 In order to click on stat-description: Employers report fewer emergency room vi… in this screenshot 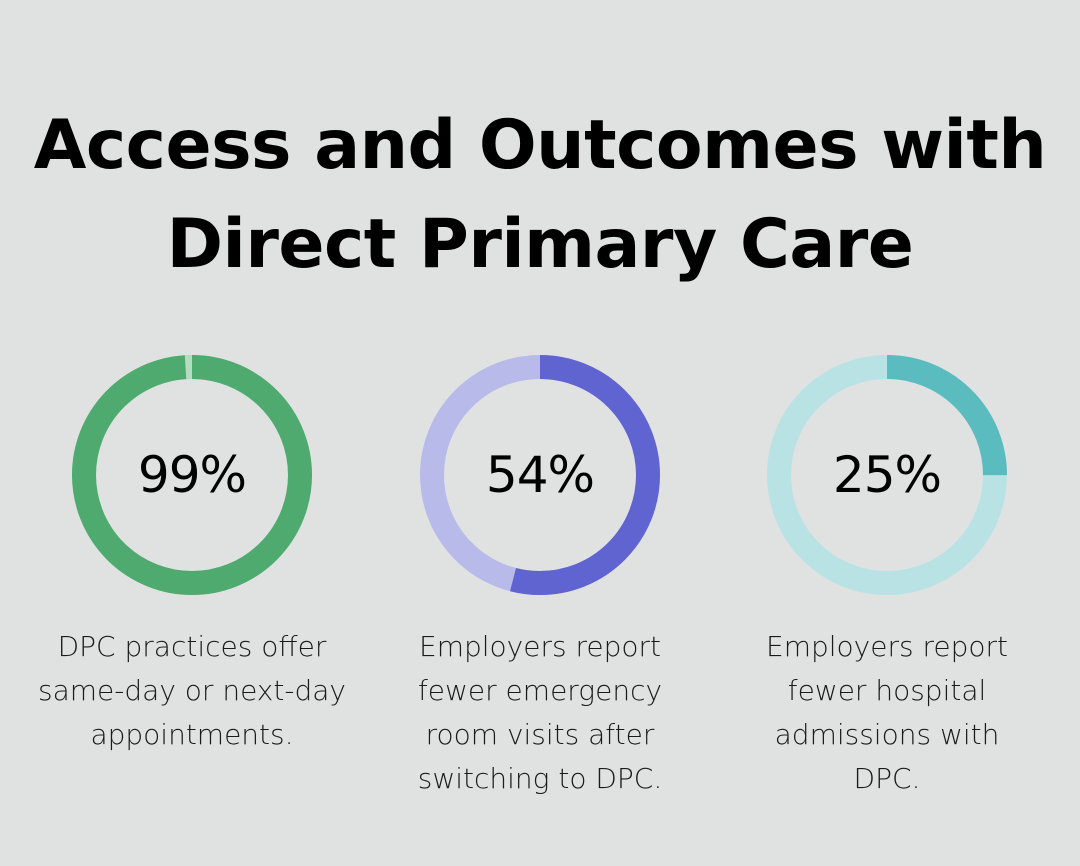, I will do `click(540, 712)`.